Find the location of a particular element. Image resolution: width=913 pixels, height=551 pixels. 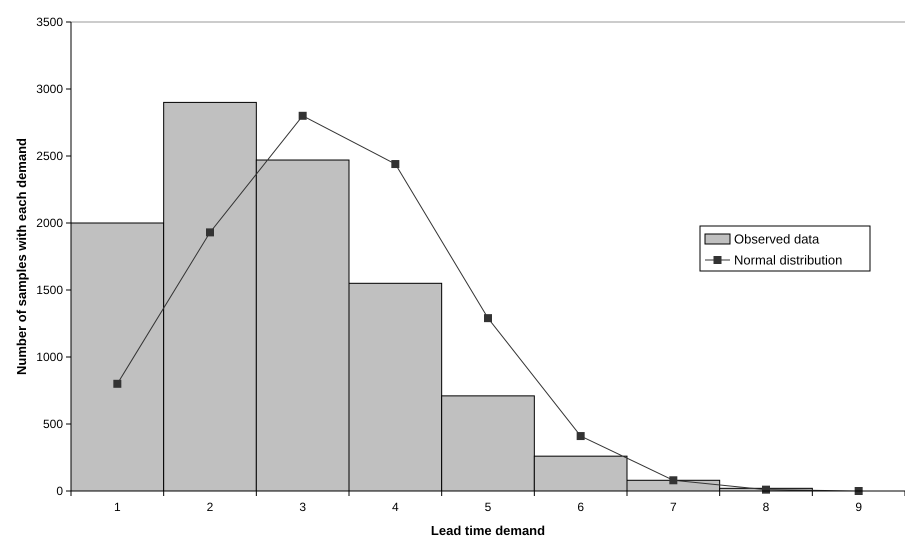

x-tick-label: 2 is located at coordinates (210, 507).